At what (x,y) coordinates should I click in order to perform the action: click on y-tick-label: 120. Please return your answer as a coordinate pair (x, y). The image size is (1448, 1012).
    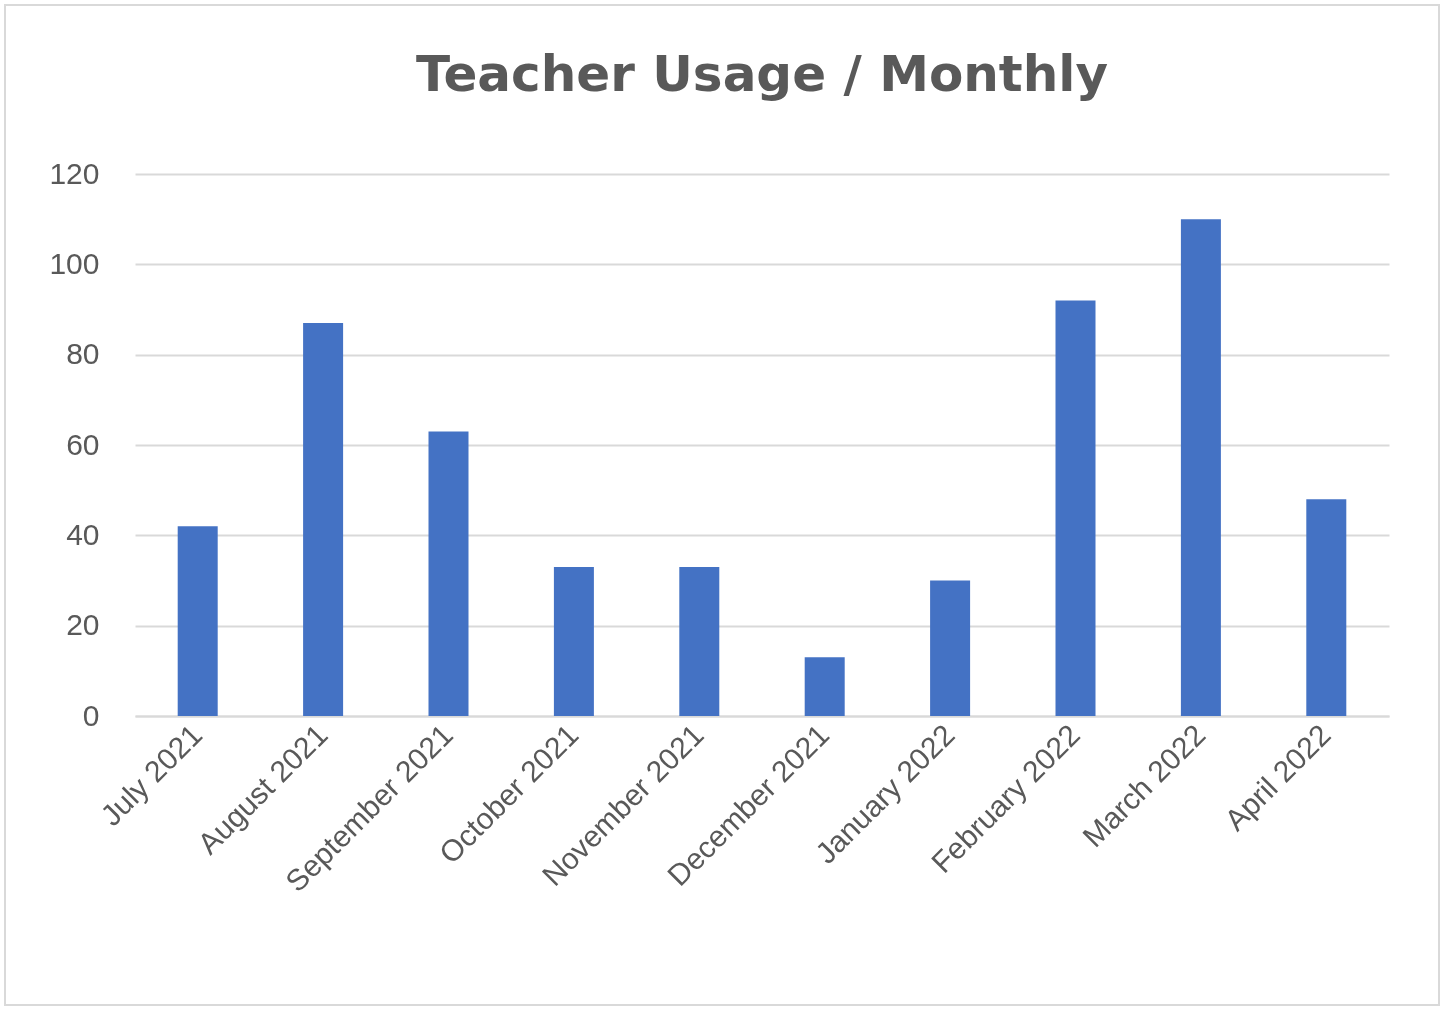
    Looking at the image, I should click on (74, 173).